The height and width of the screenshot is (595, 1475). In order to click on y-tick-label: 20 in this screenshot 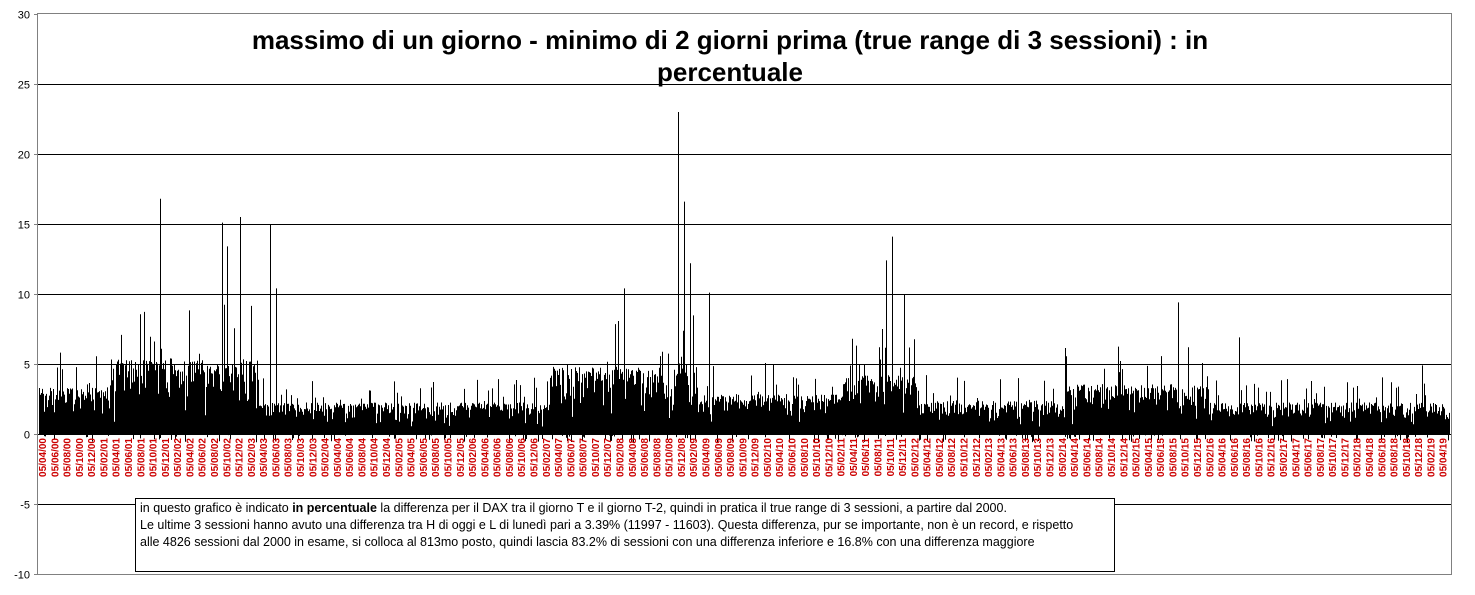, I will do `click(24, 156)`.